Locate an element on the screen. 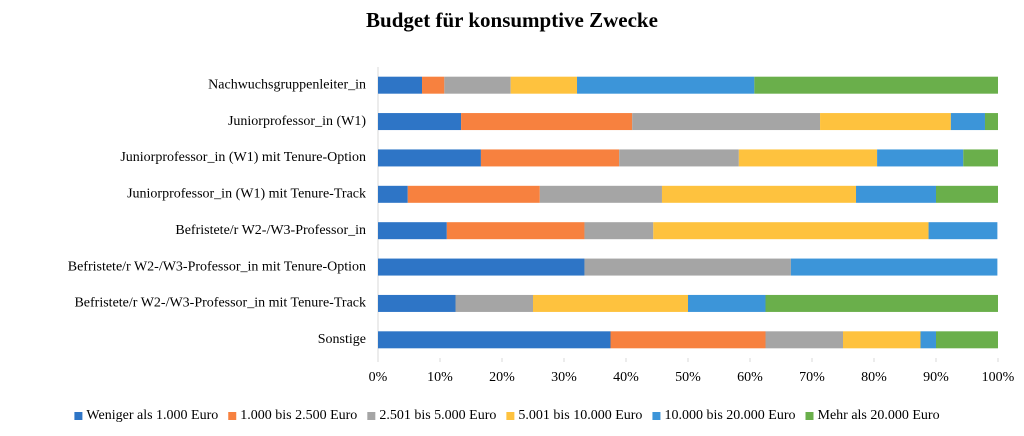 The height and width of the screenshot is (436, 1024). x-tick-label: 30% is located at coordinates (564, 377).